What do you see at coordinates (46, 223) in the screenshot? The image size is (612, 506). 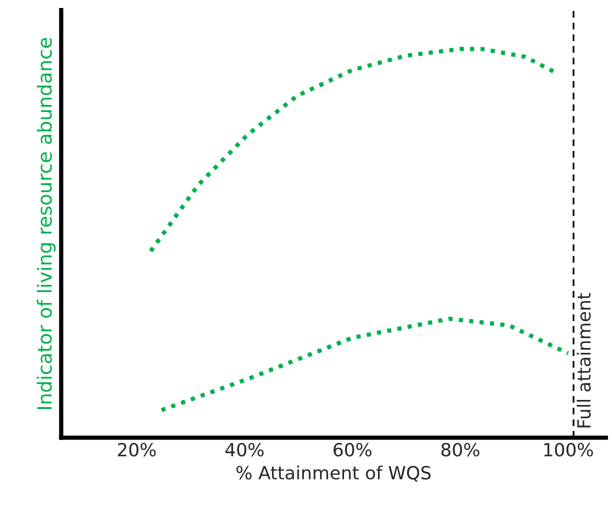 I see `y-axis-title: Indicator of living resource abundance` at bounding box center [46, 223].